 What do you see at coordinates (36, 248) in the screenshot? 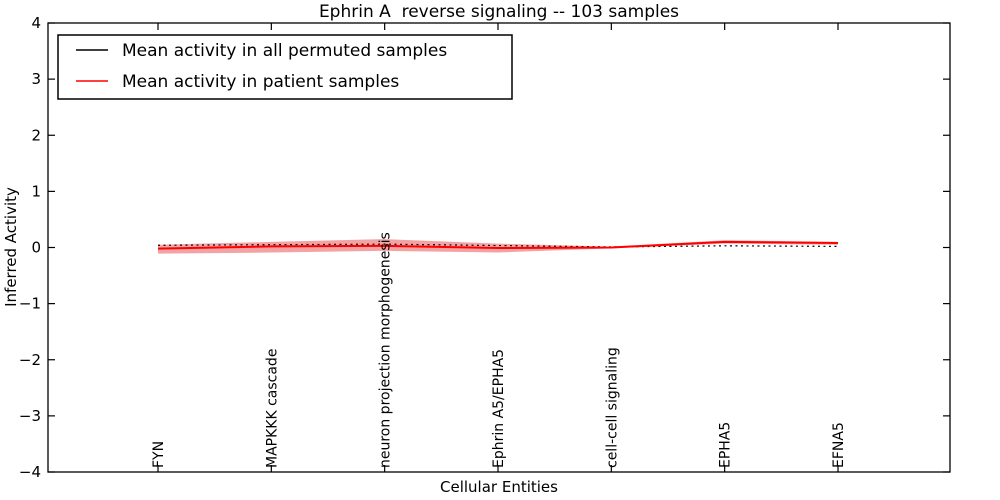
I see `y-tick-label: 0` at bounding box center [36, 248].